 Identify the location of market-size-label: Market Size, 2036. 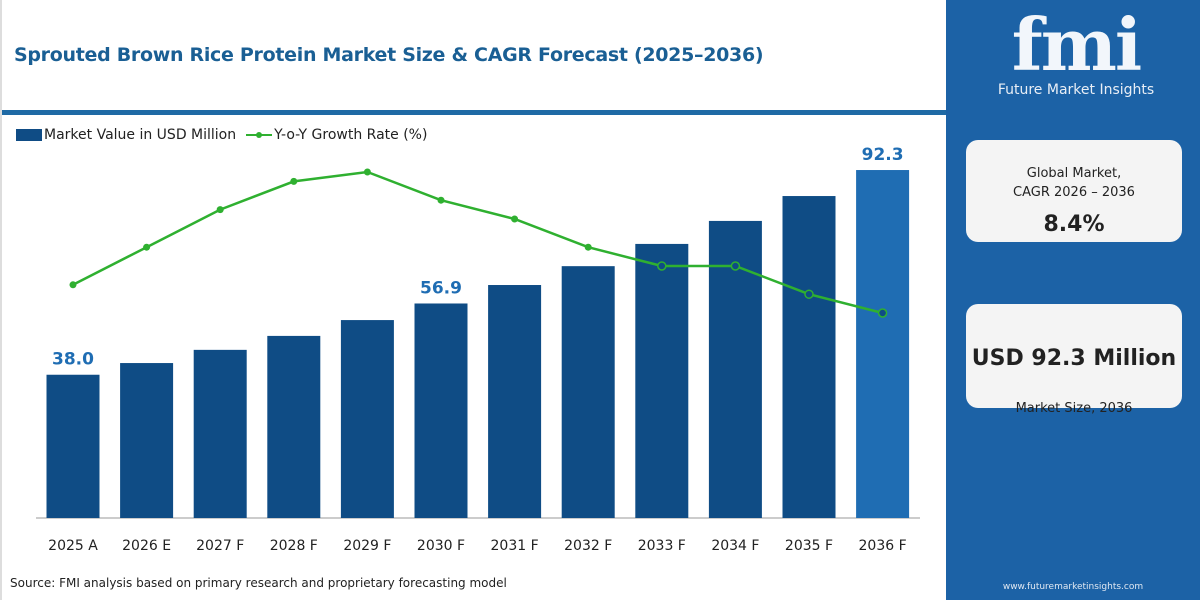
(1074, 408).